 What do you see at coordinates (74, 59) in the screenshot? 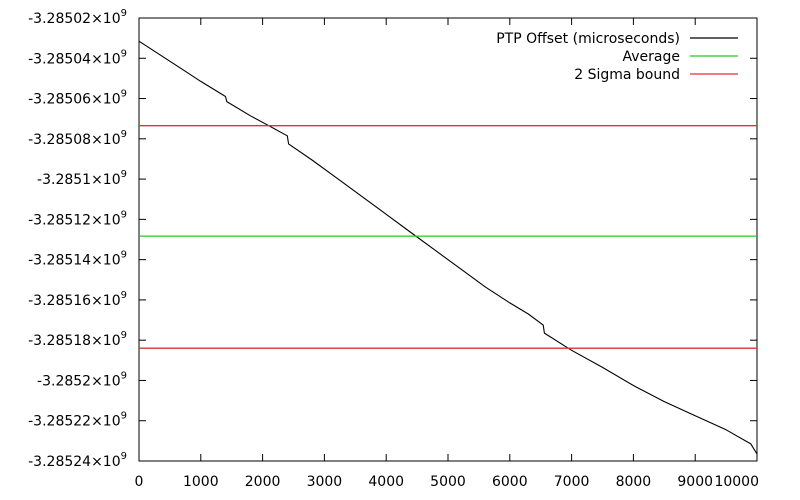
I see `y-tick-mantissa: -3.28504×10` at bounding box center [74, 59].